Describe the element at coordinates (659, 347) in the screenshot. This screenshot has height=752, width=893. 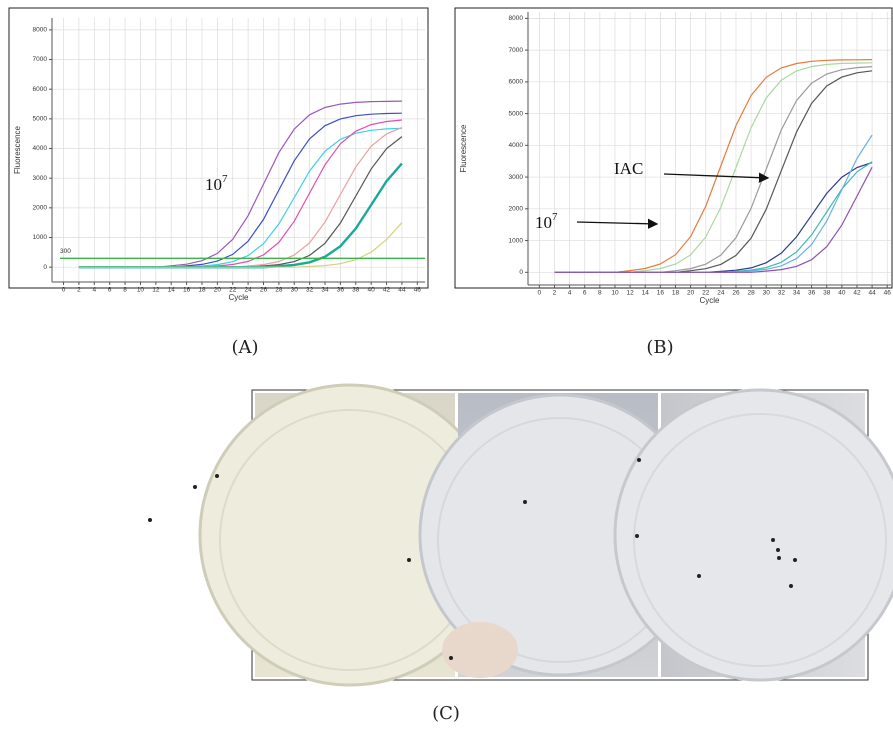
I see `panel-label: (B)` at that location.